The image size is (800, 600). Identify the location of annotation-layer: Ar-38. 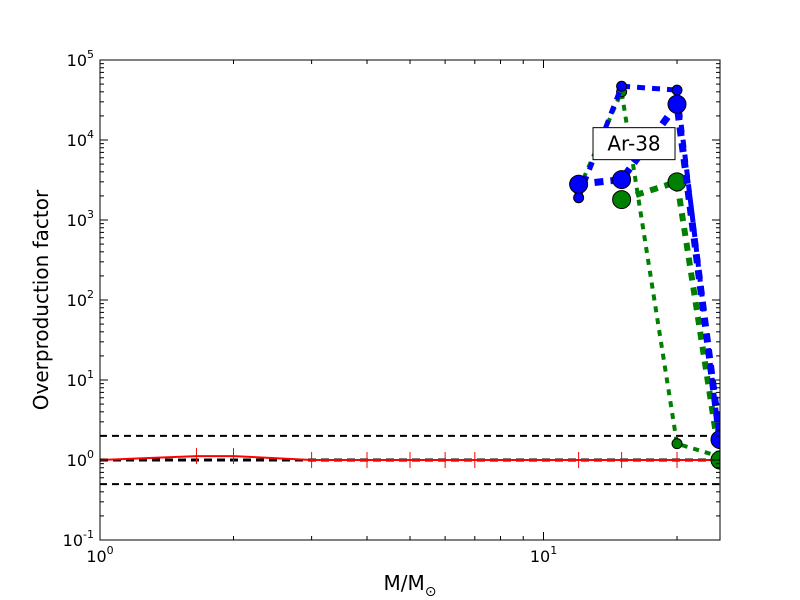
(634, 144).